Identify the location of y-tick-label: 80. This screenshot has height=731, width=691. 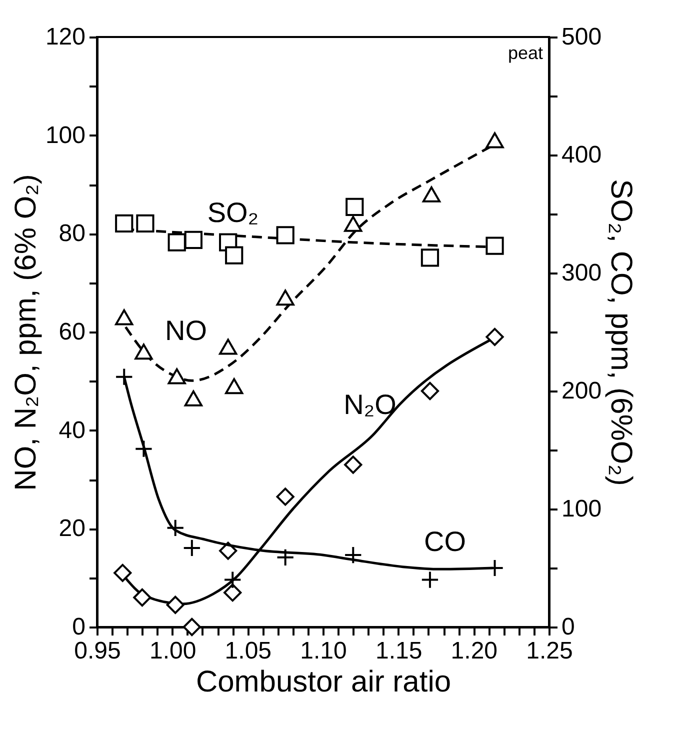
(72, 234).